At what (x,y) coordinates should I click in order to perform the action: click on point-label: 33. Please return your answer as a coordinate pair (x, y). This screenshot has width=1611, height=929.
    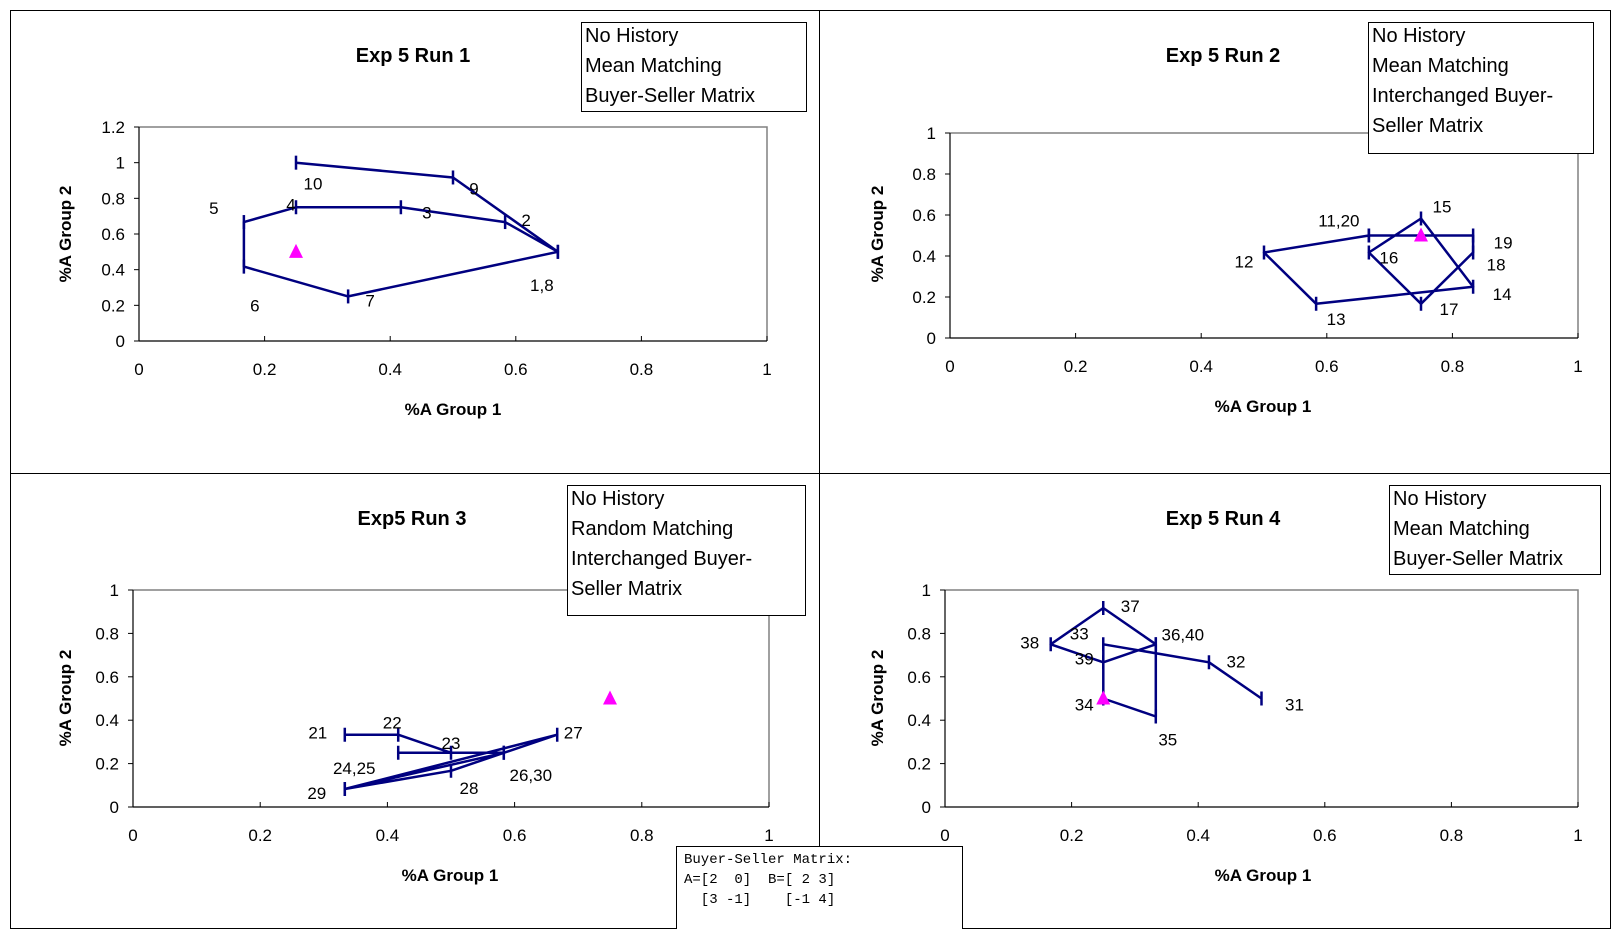
    Looking at the image, I should click on (1079, 633).